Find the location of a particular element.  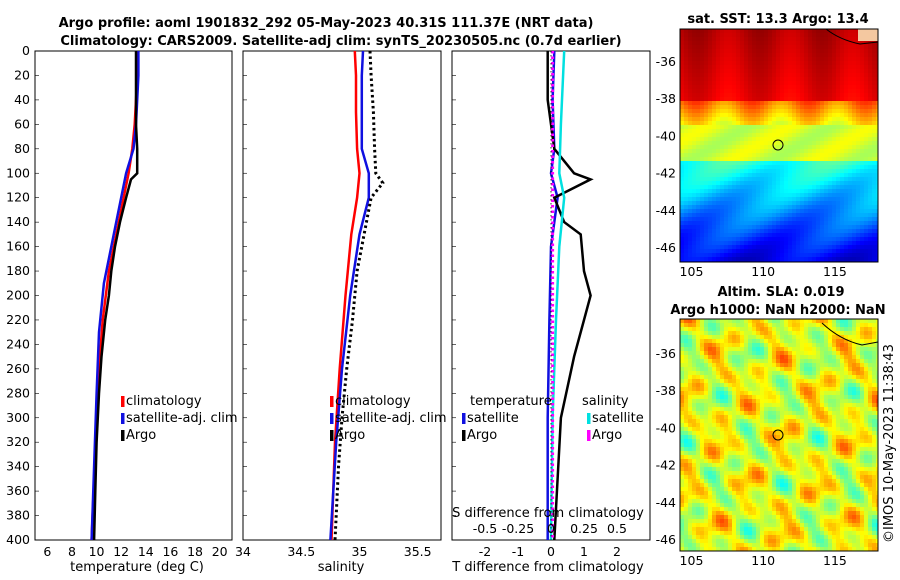

map-lat-tick-label: -36 is located at coordinates (666, 61).